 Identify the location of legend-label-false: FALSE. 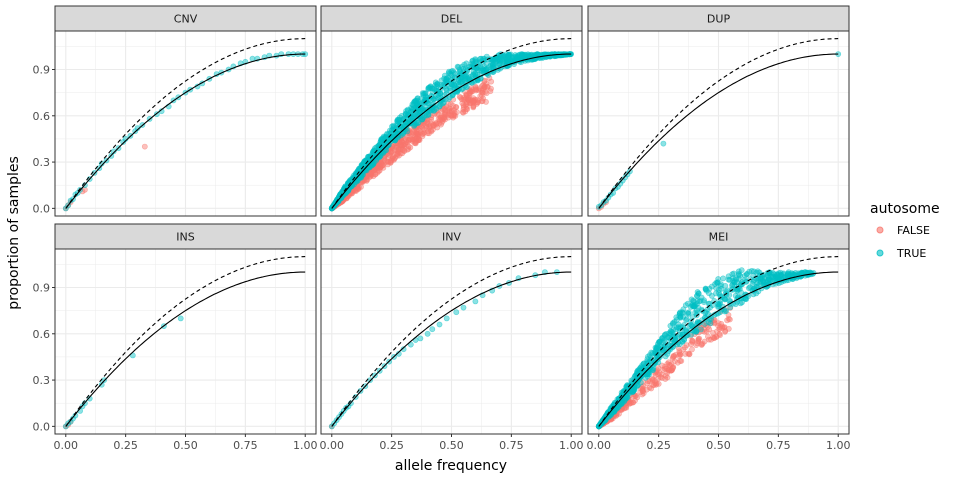
(913, 230).